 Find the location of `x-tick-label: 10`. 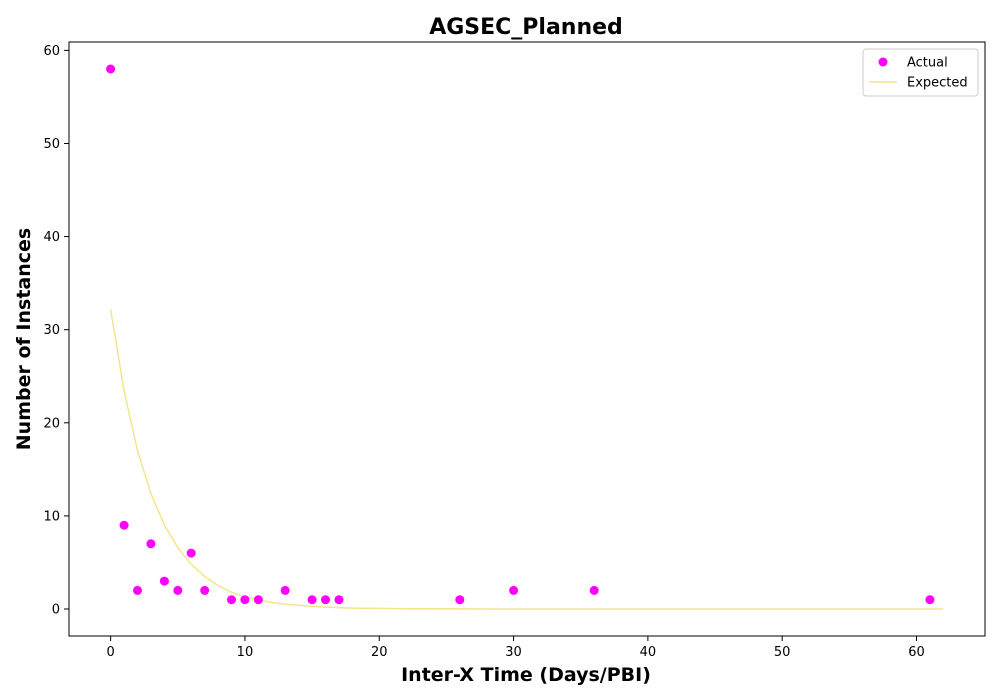

x-tick-label: 10 is located at coordinates (245, 652).